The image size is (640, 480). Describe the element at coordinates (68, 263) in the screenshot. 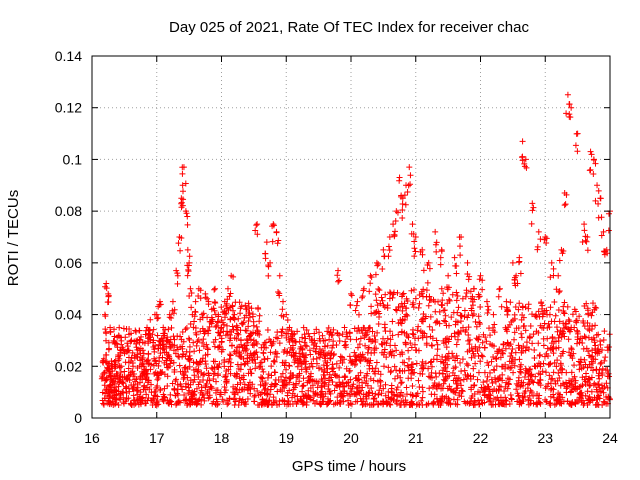

I see `y-tick-label: 0.06` at that location.